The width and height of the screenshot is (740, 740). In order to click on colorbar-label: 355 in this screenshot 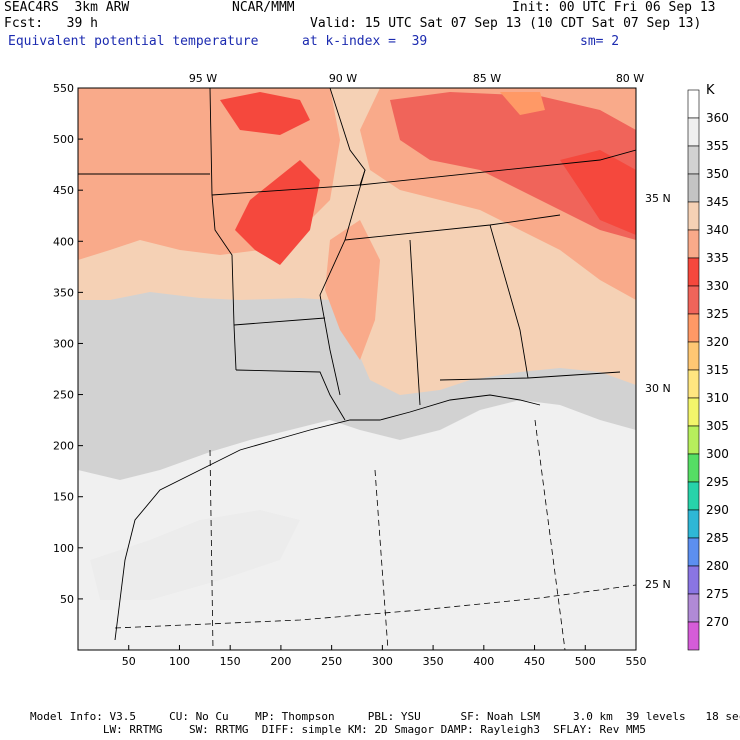, I will do `click(717, 146)`.